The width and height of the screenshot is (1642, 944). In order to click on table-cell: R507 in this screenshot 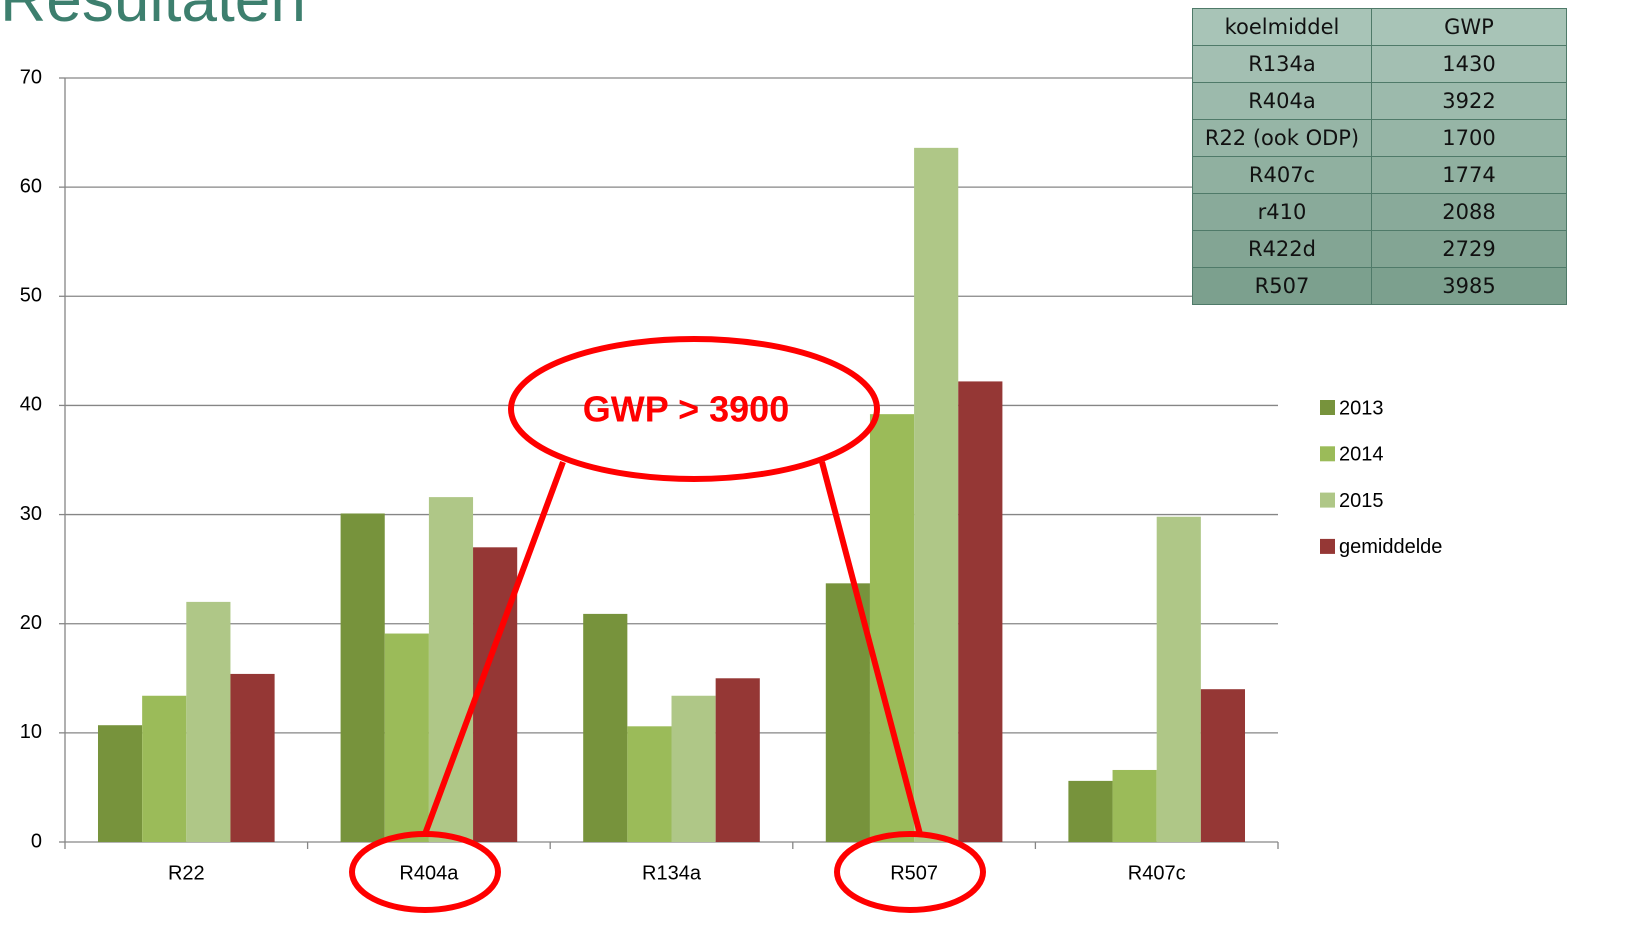, I will do `click(1282, 286)`.